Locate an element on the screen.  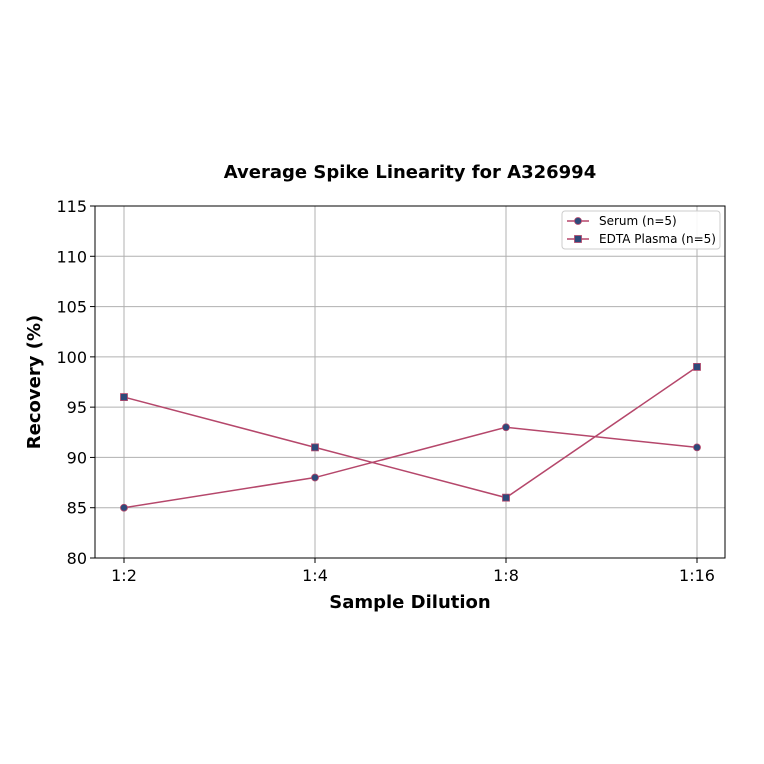
y-axis-label: Recovery (%) is located at coordinates (34, 382).